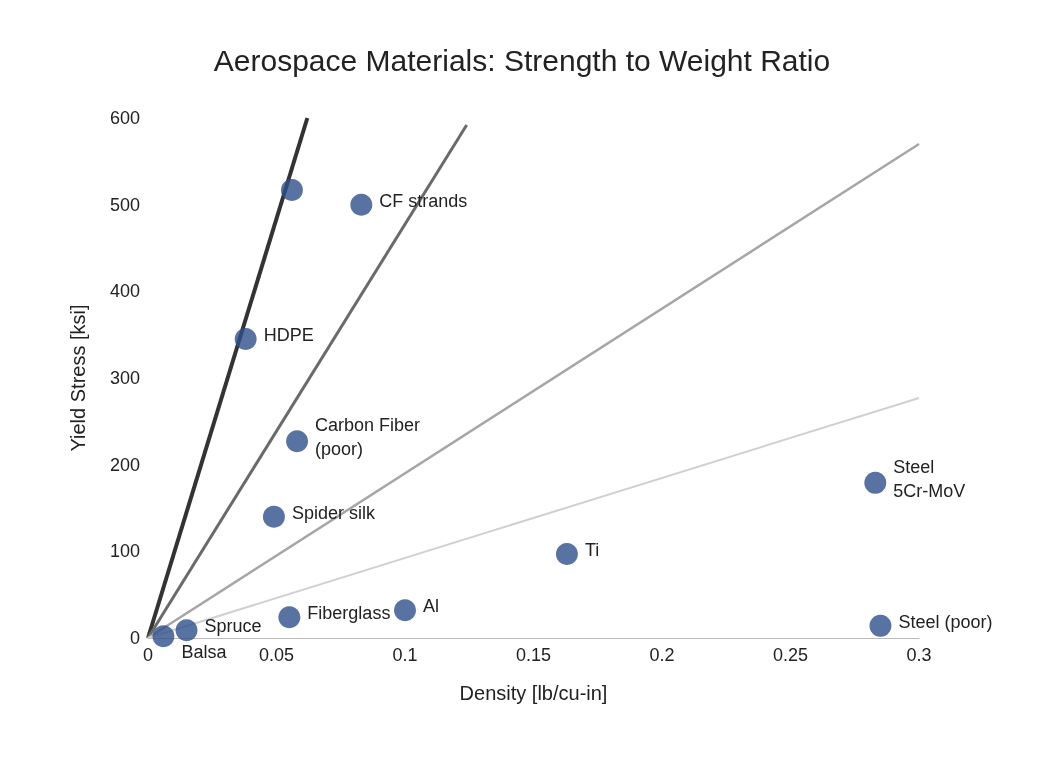  I want to click on annotation: Balsa, so click(204, 652).